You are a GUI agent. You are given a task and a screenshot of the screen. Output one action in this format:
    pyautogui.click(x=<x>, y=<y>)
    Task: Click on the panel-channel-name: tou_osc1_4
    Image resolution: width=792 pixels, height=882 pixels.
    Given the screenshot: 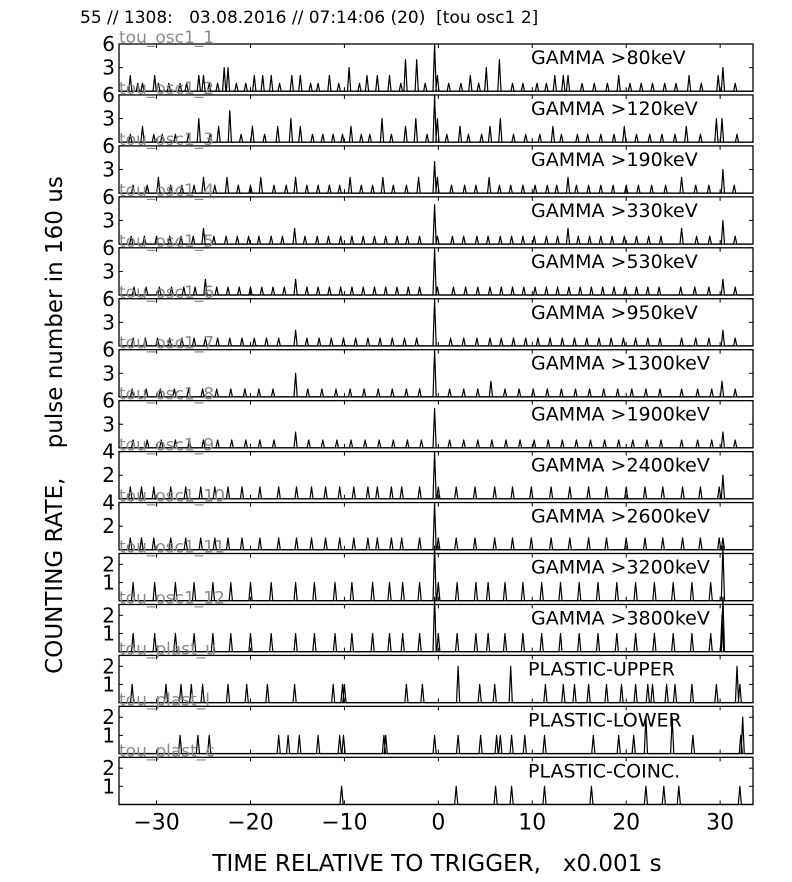 What is the action you would take?
    pyautogui.click(x=166, y=191)
    